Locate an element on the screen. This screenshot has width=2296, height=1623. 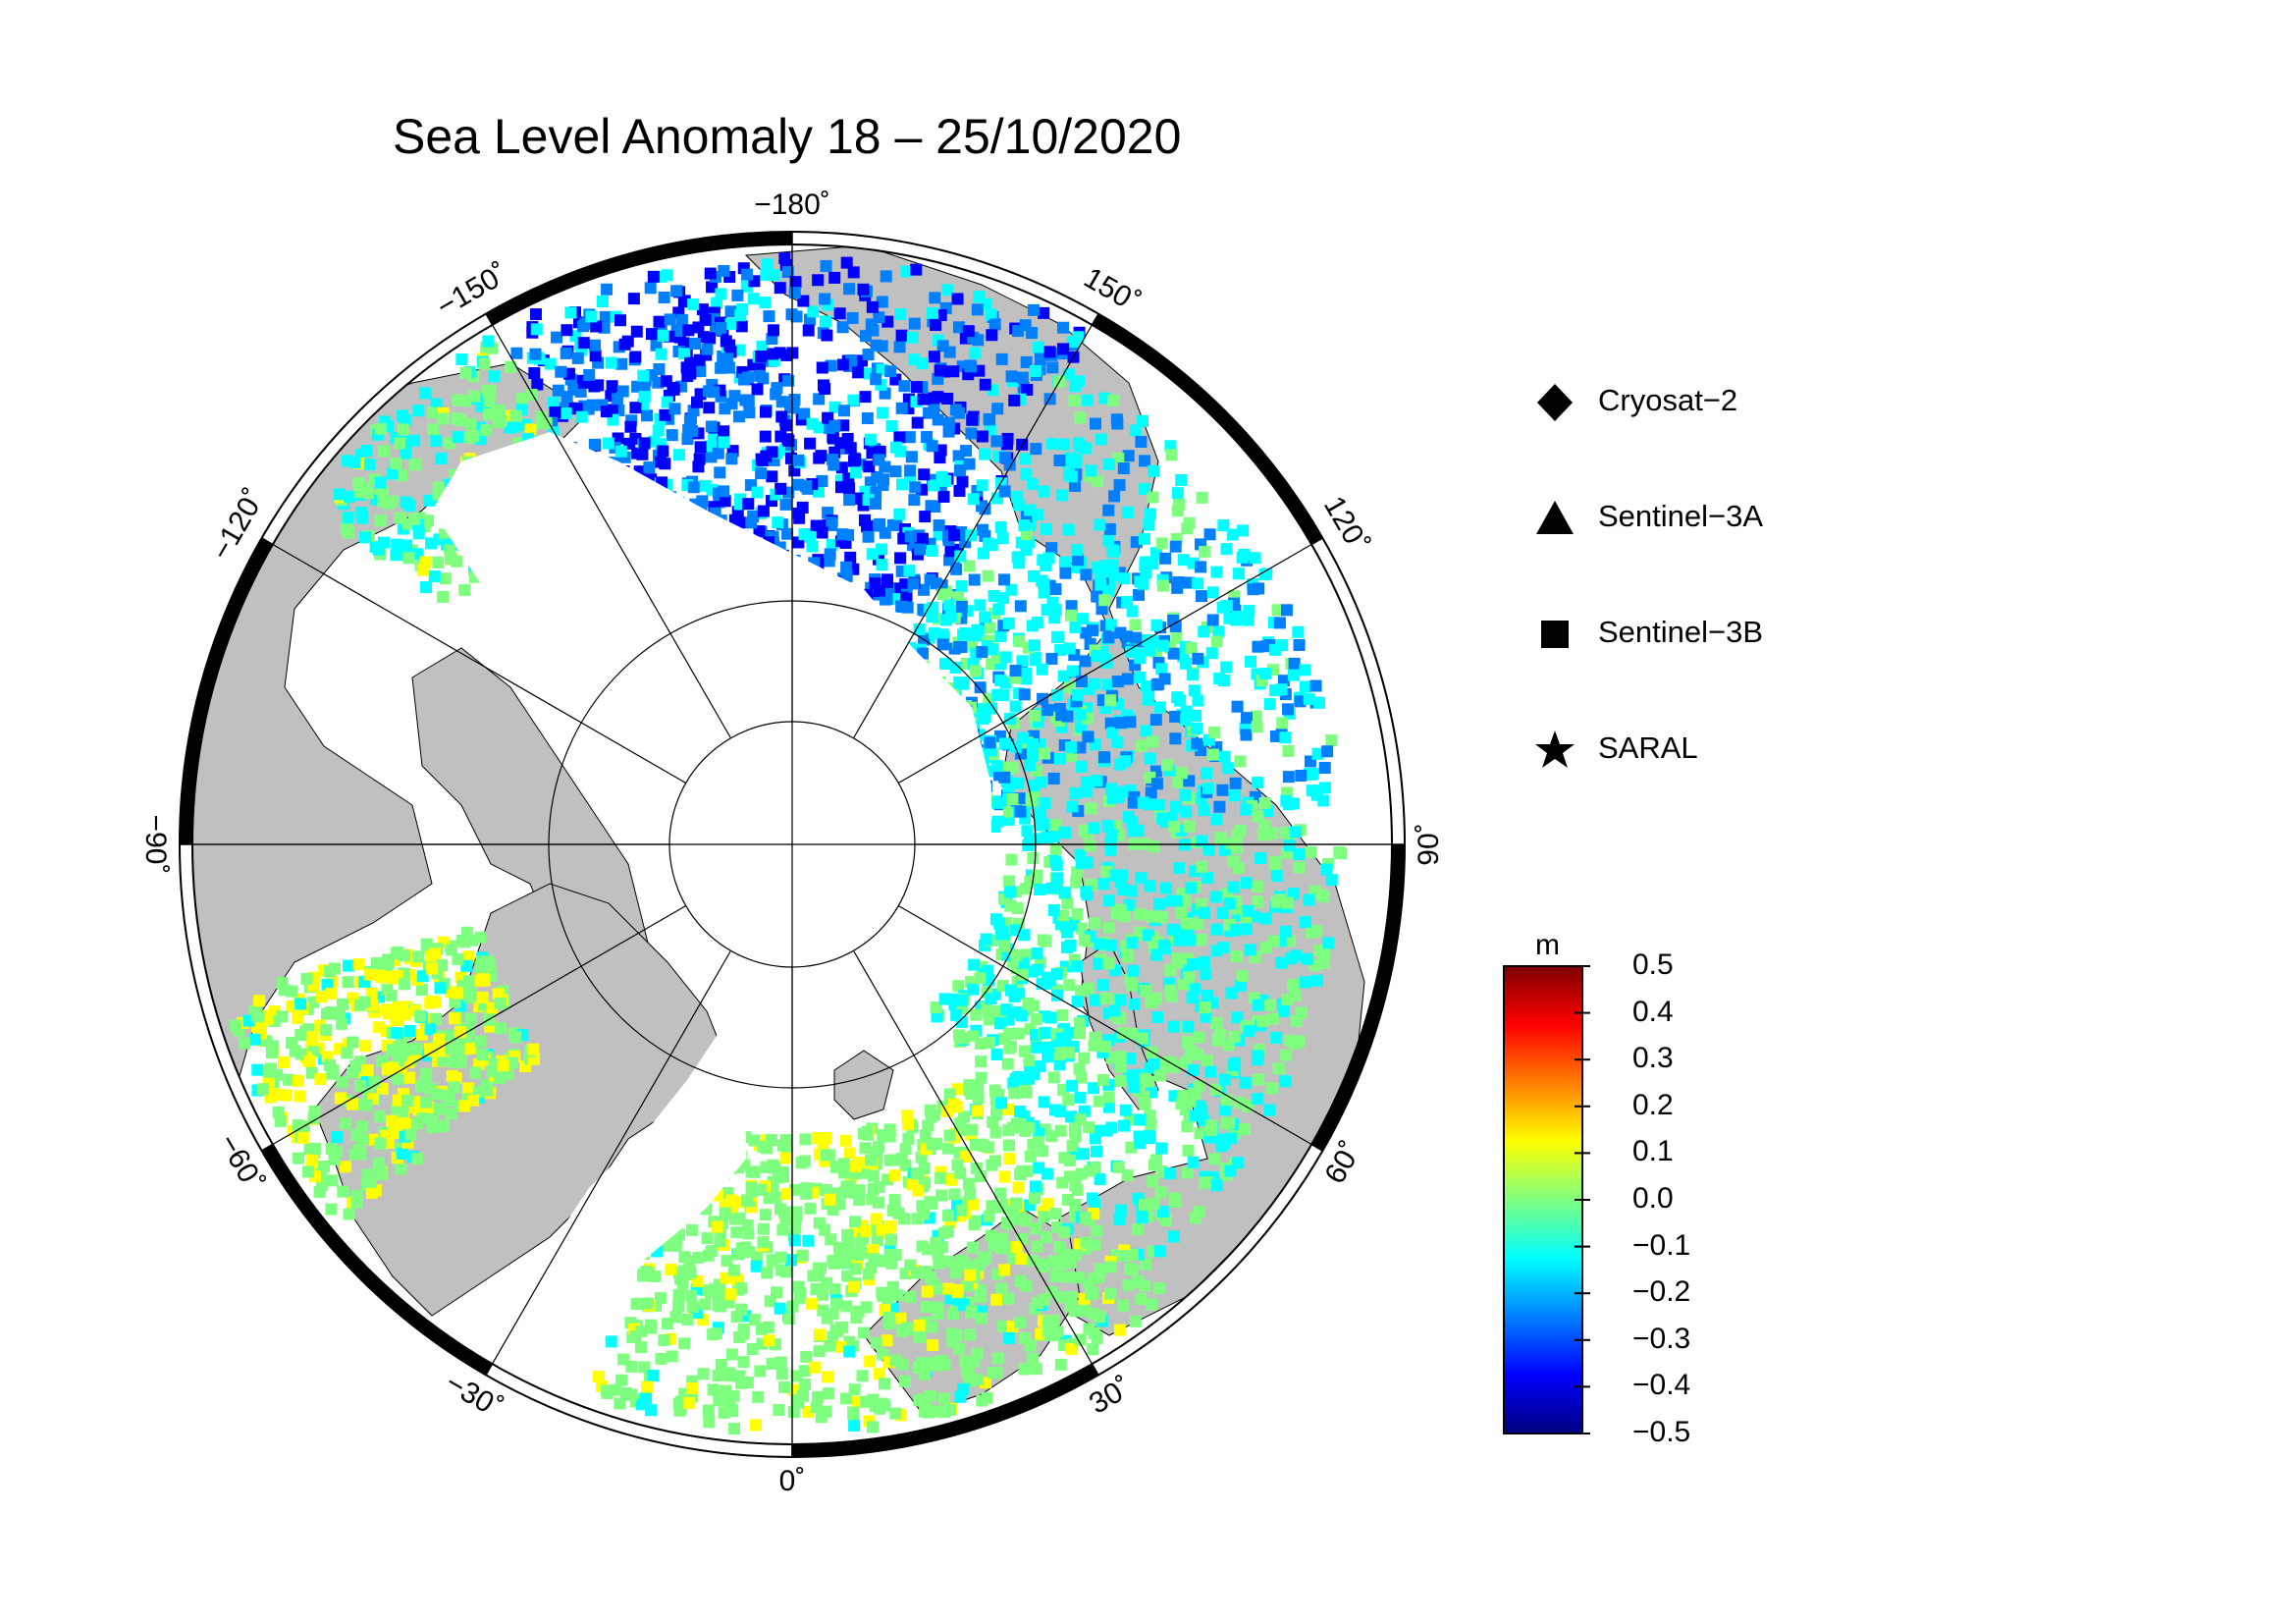
colorbar-tick-label: 0.5 is located at coordinates (1653, 964).